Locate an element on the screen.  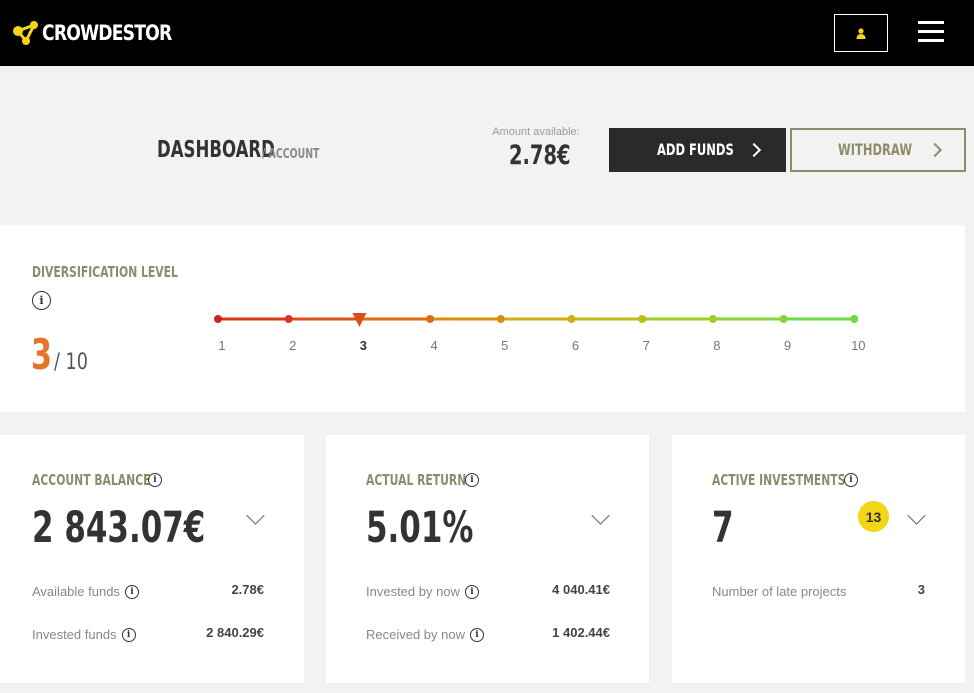
amount-available: Amount available: 2.78€ is located at coordinates (536, 148).